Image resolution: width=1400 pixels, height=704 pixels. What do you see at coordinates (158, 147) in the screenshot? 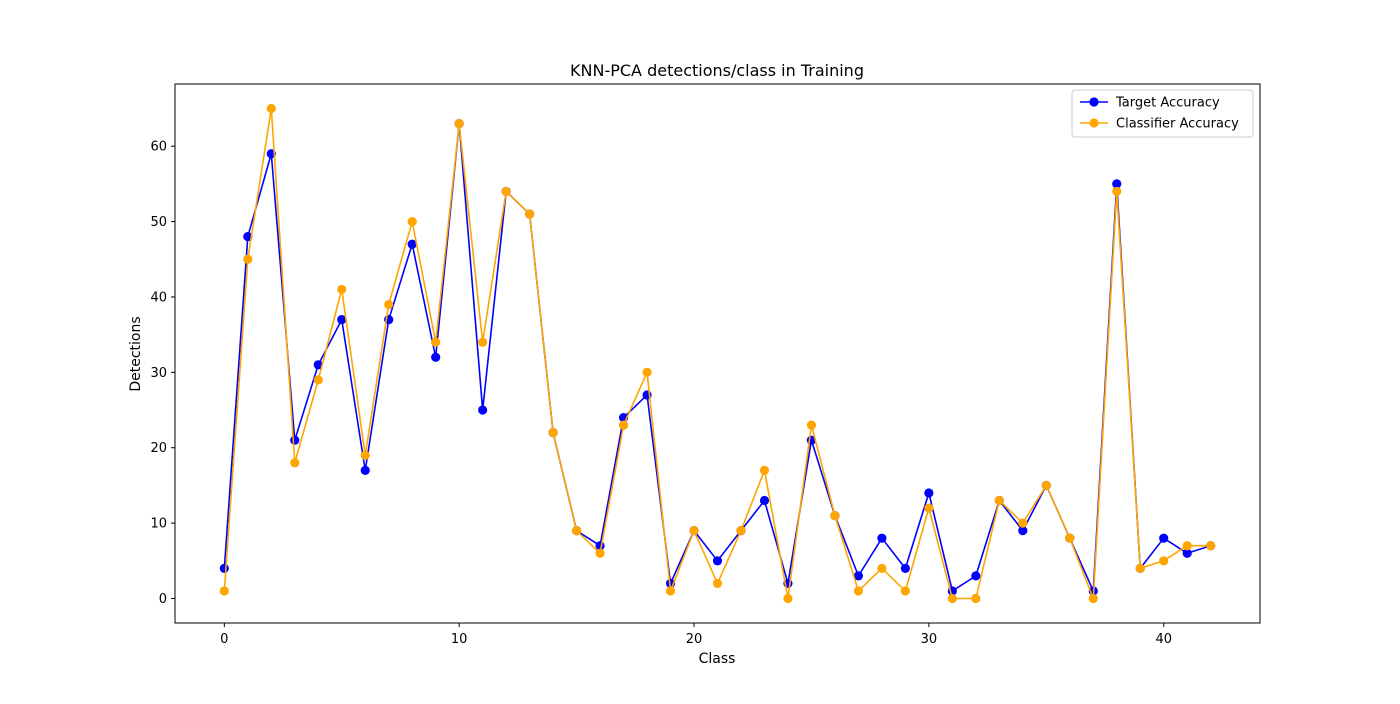
I see `y-tick-label: 60` at bounding box center [158, 147].